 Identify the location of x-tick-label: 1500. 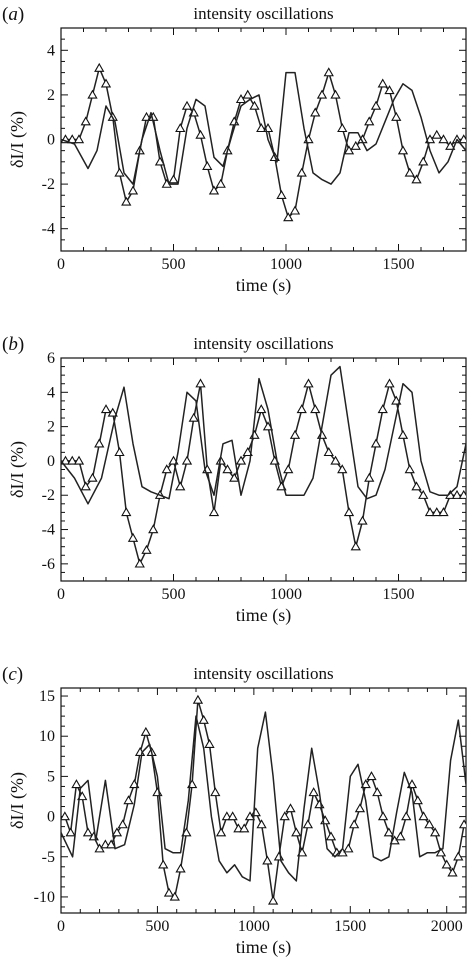
(399, 264).